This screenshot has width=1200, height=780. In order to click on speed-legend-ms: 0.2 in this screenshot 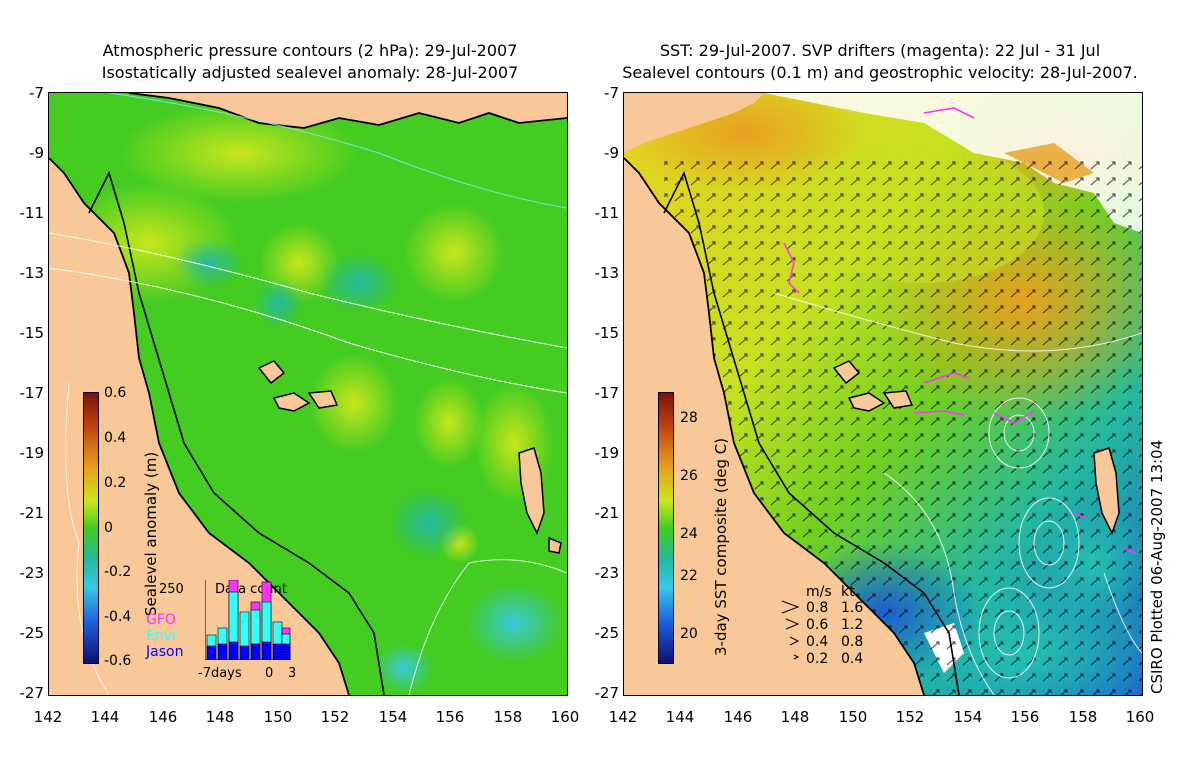, I will do `click(817, 659)`.